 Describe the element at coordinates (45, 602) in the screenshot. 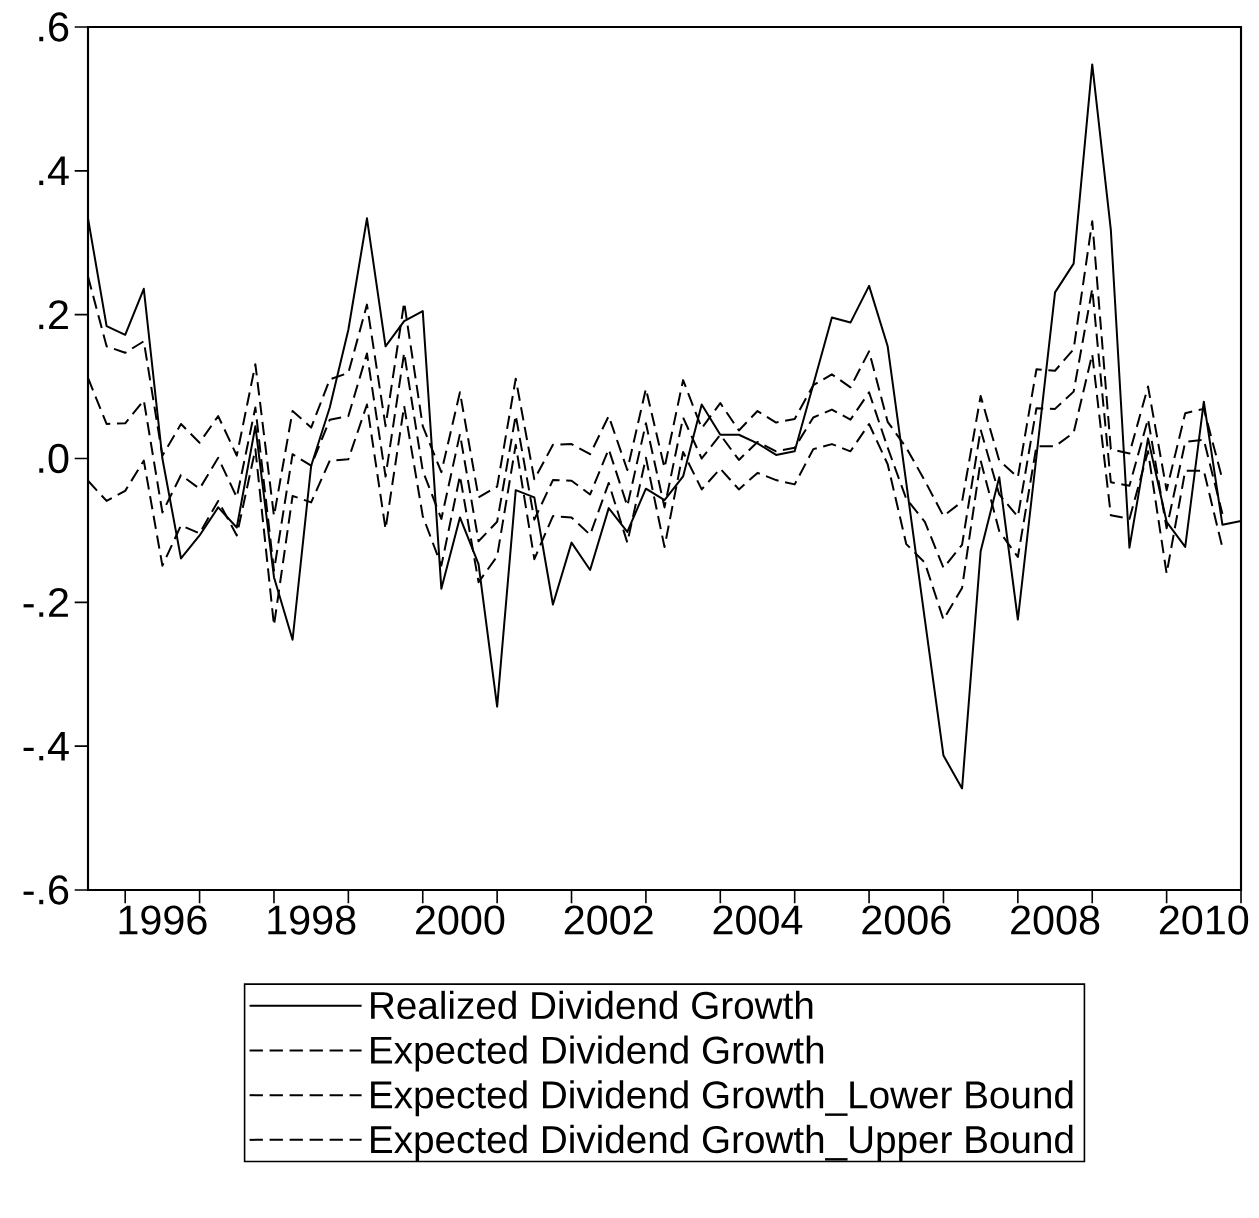

I see `y-tick-label: -.2` at that location.